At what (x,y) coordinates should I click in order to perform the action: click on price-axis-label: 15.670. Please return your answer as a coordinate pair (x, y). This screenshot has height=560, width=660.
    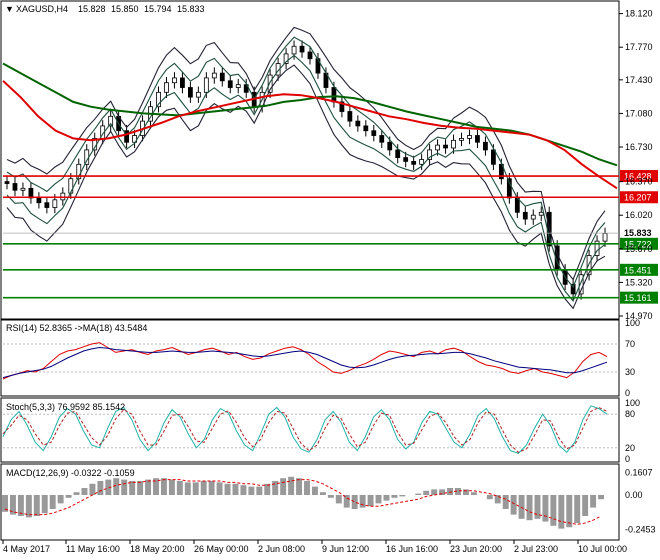
    Looking at the image, I should click on (639, 249).